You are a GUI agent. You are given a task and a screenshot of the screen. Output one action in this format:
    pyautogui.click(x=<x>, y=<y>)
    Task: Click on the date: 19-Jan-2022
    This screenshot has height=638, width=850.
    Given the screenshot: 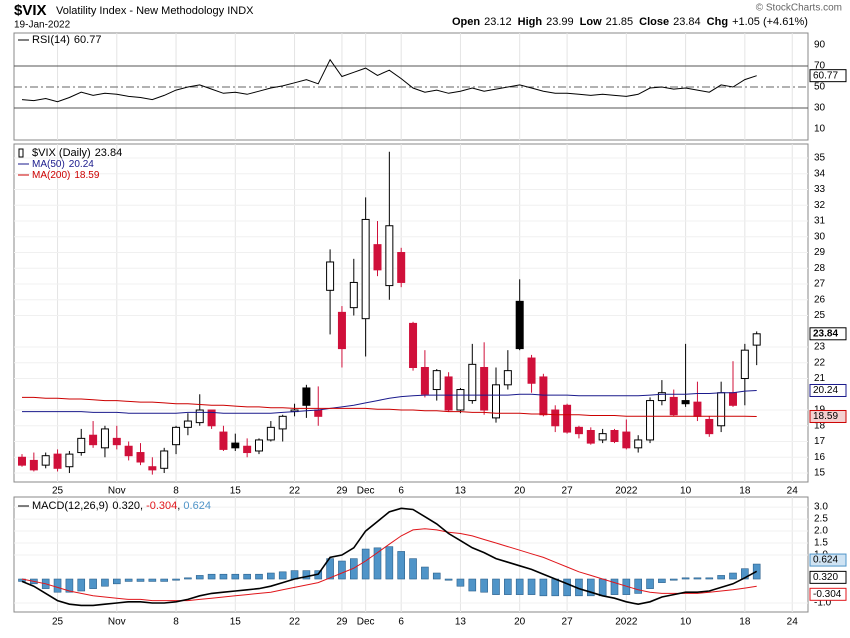 What is the action you would take?
    pyautogui.click(x=42, y=25)
    